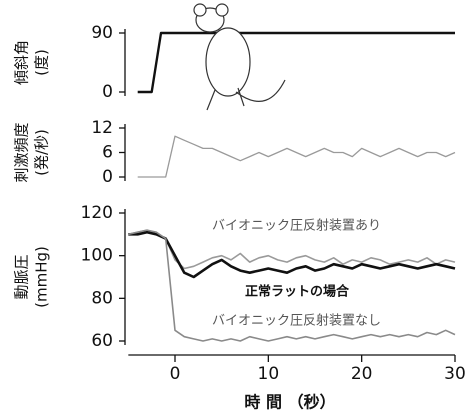 The width and height of the screenshot is (471, 415). What do you see at coordinates (239, 57) in the screenshot?
I see `rat-illustration` at bounding box center [239, 57].